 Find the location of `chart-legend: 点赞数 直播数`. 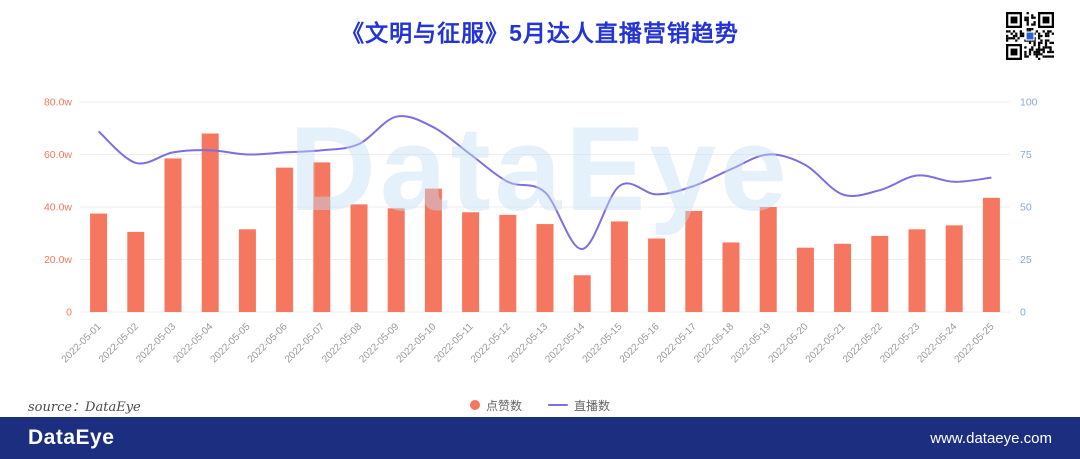

chart-legend: 点赞数 直播数 is located at coordinates (540, 405).